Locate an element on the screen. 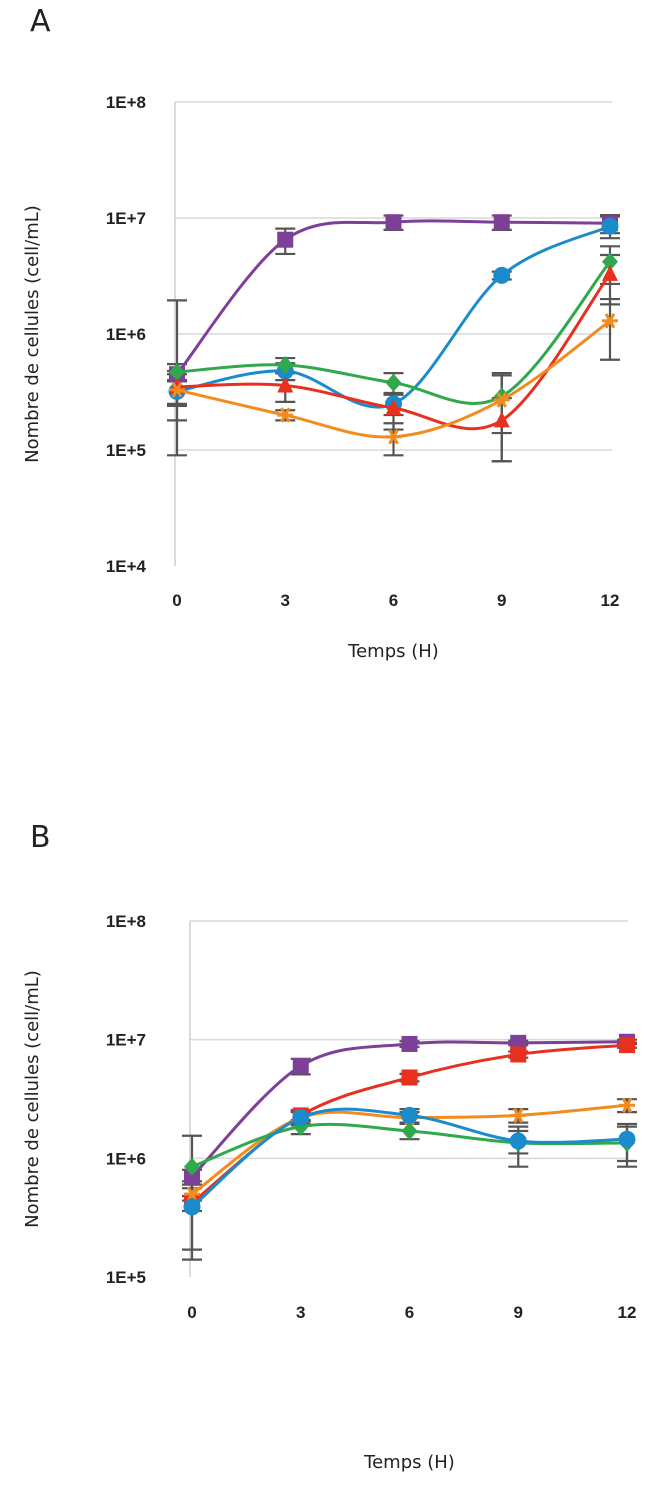  y-tick-label: 1E+4 is located at coordinates (126, 566).